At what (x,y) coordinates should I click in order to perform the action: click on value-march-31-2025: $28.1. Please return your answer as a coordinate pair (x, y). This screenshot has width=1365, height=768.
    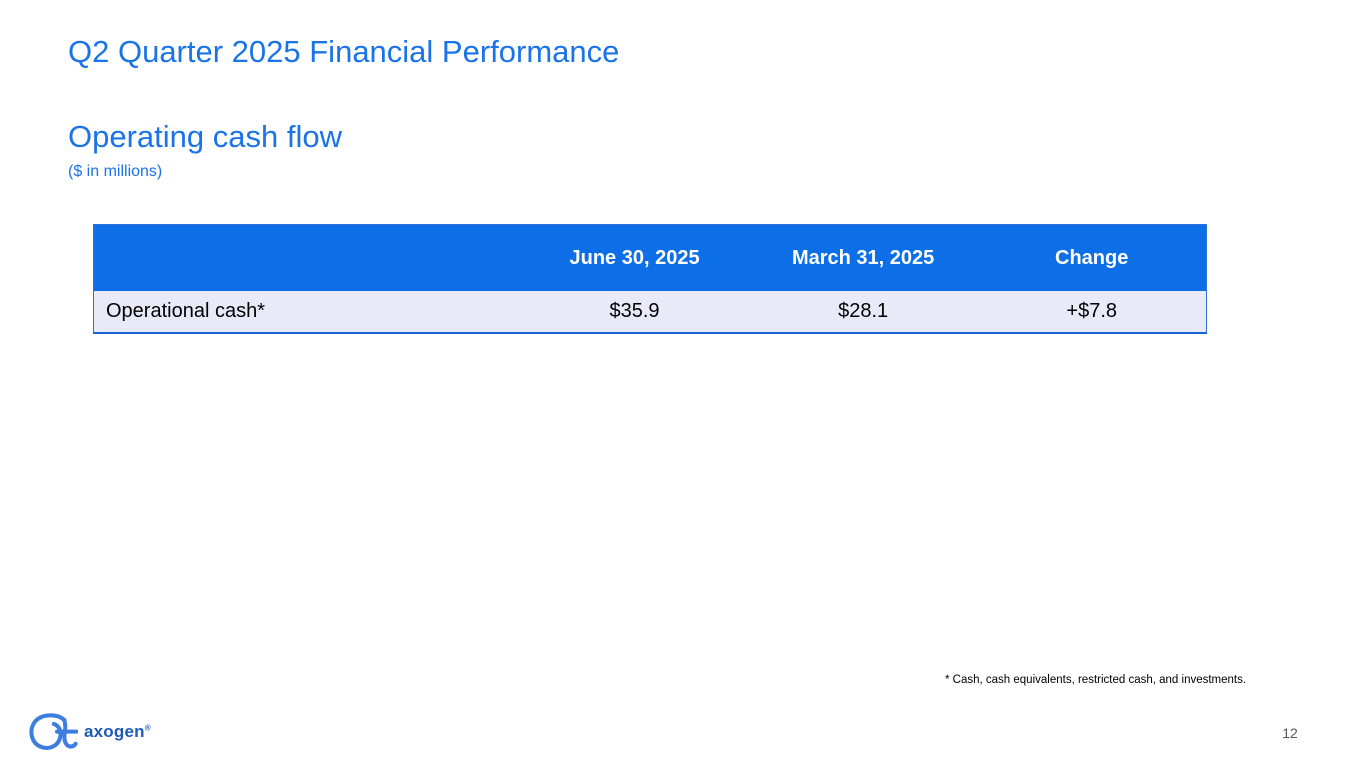
    Looking at the image, I should click on (863, 311).